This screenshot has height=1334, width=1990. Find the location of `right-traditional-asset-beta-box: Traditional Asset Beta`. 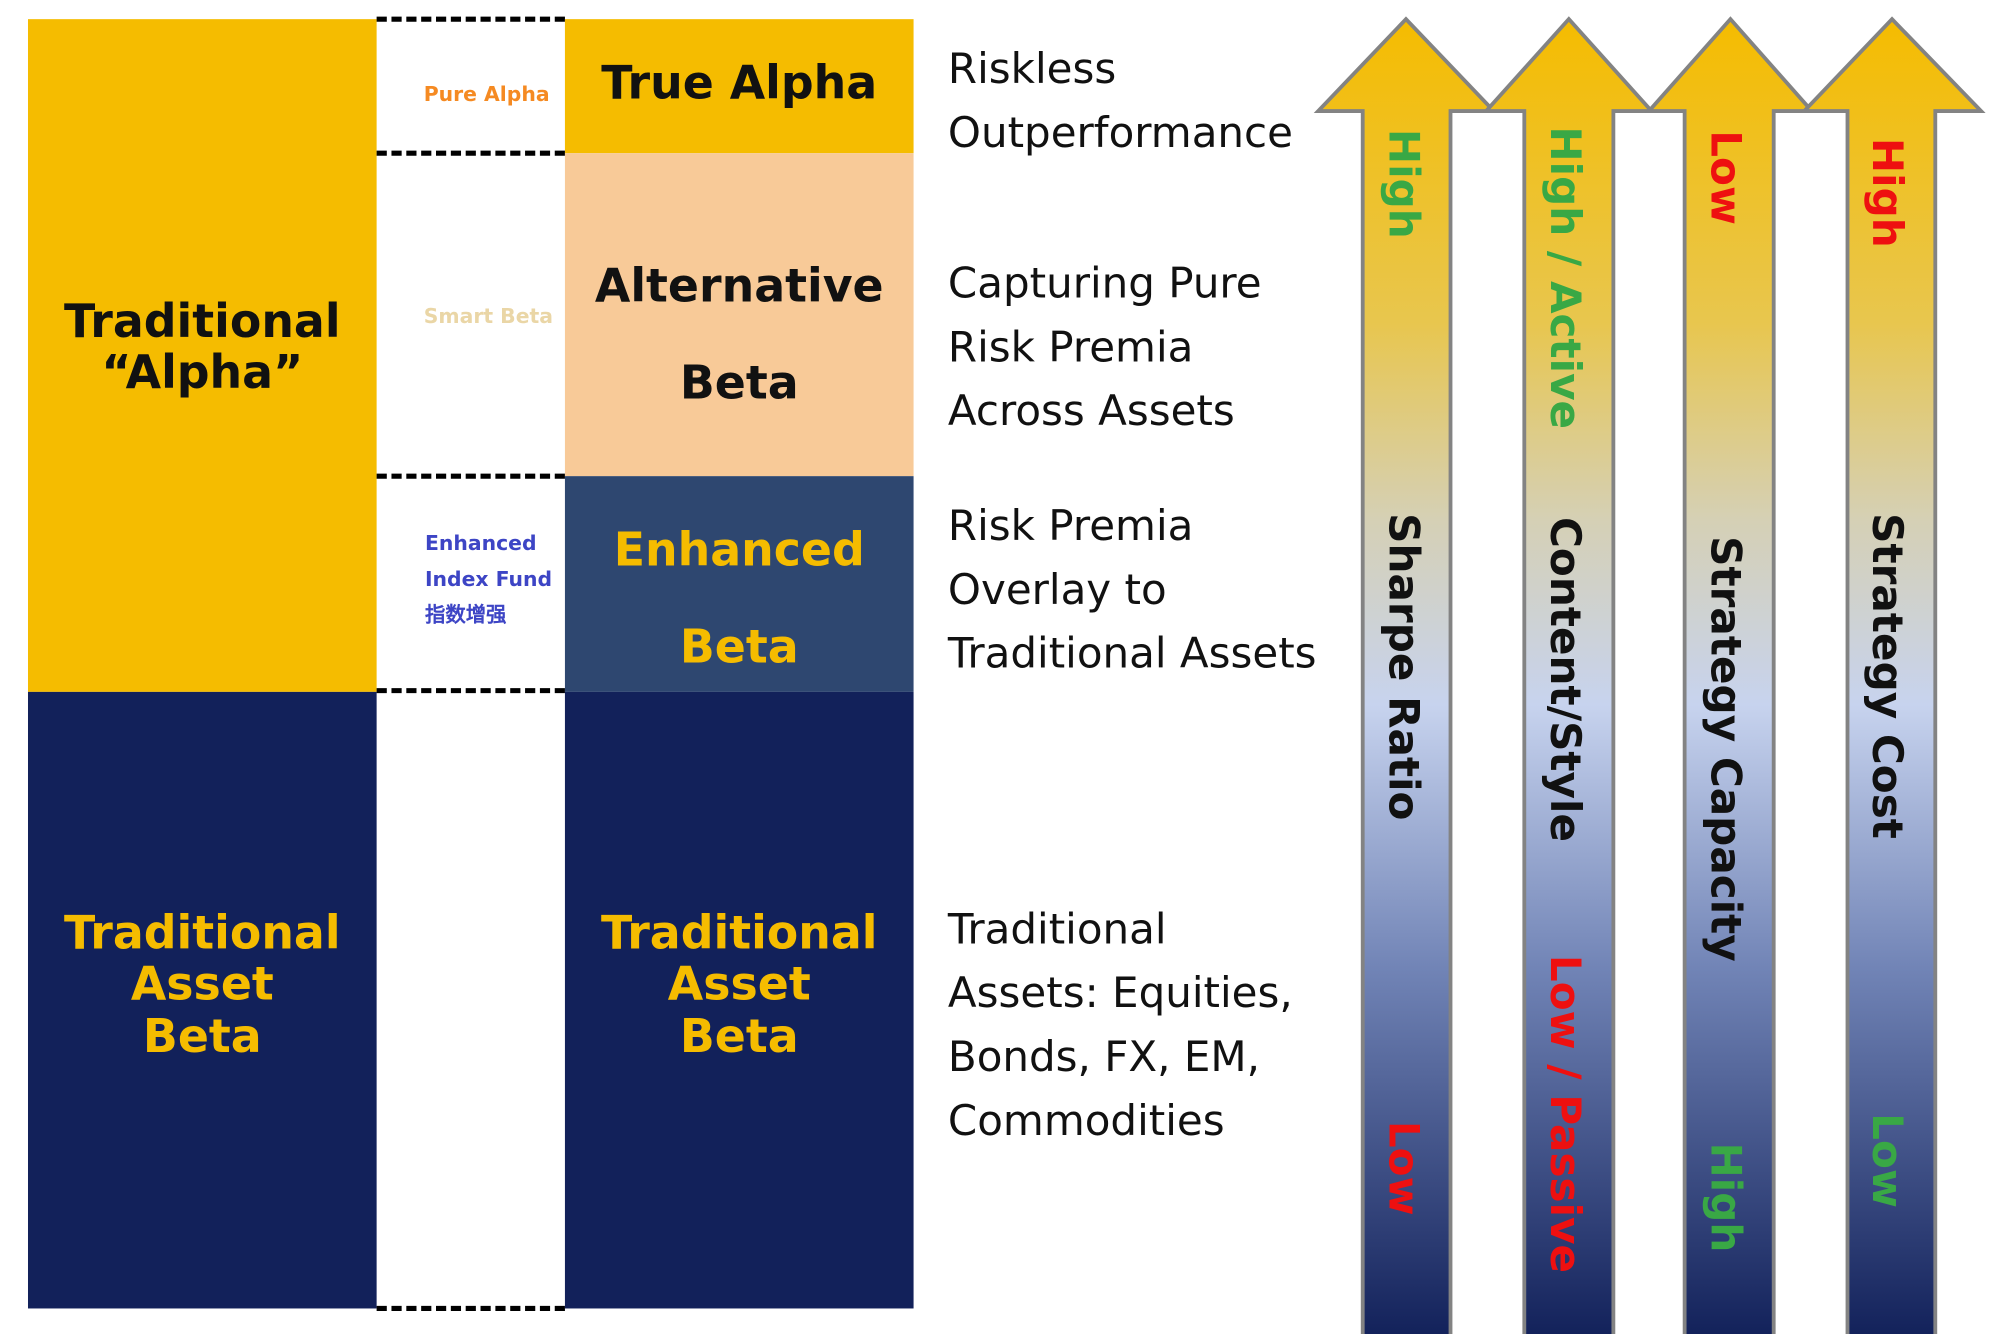

right-traditional-asset-beta-box: Traditional Asset Beta is located at coordinates (739, 1000).